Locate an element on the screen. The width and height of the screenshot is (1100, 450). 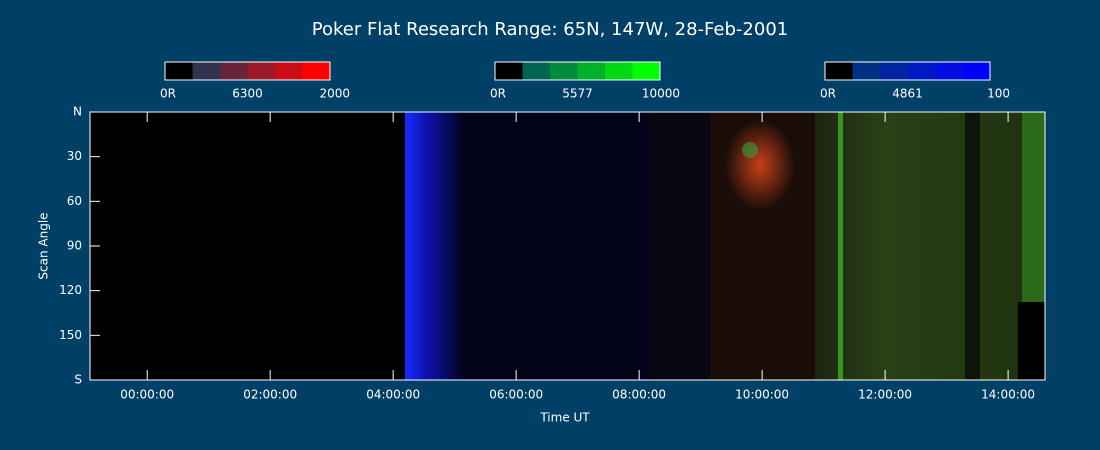
colorbar-max: 2000 is located at coordinates (334, 94).